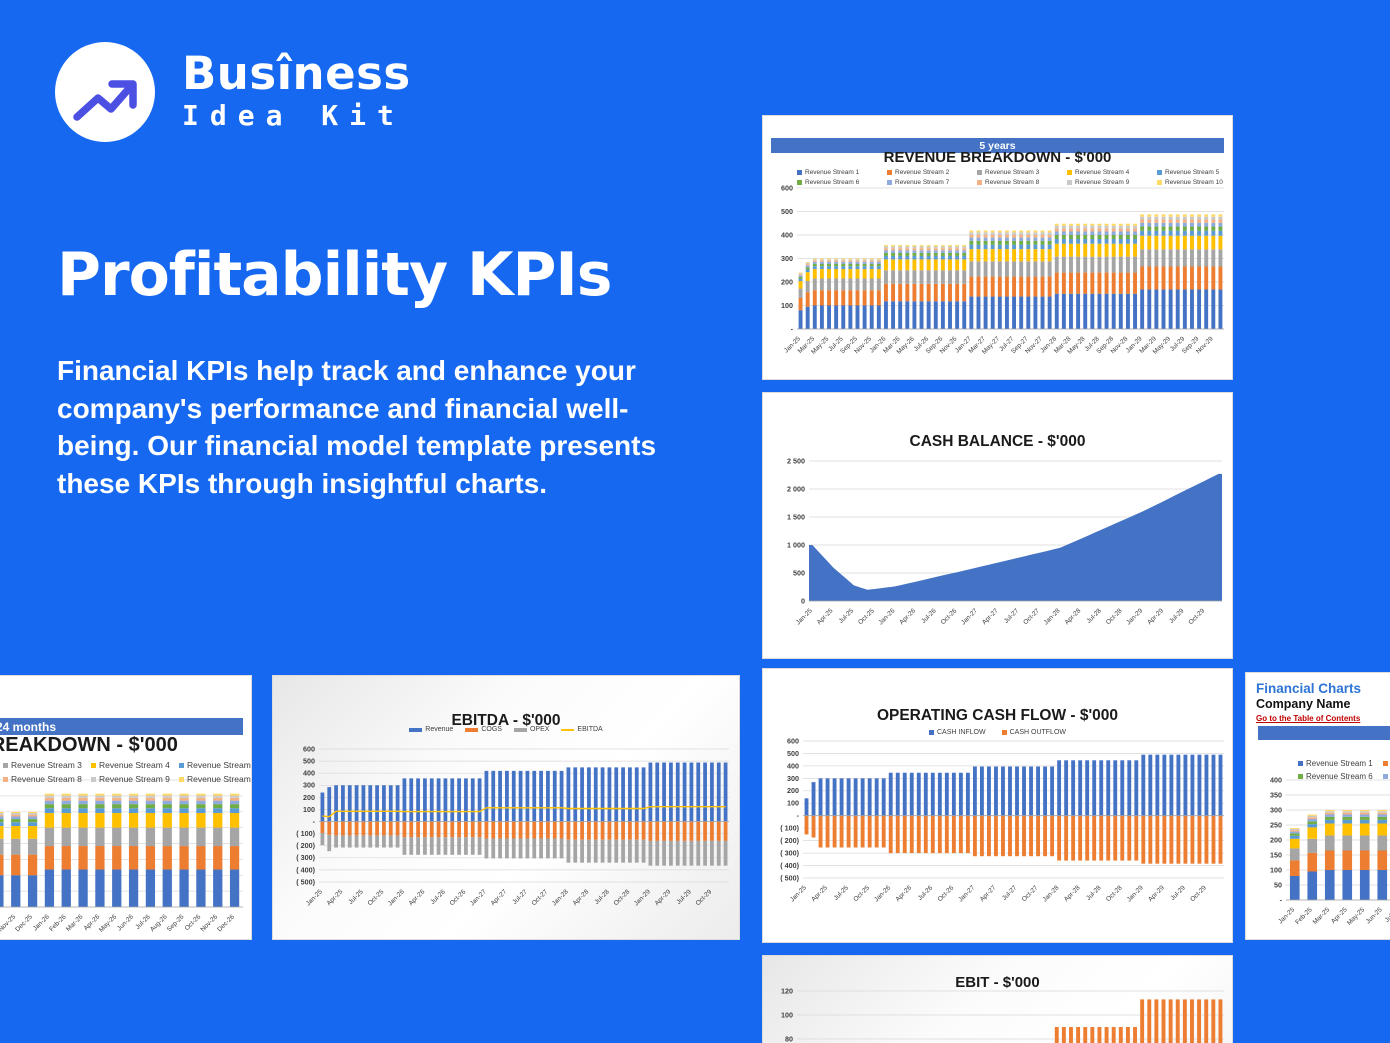 The height and width of the screenshot is (1043, 1390). I want to click on legend-label: COGS, so click(491, 729).